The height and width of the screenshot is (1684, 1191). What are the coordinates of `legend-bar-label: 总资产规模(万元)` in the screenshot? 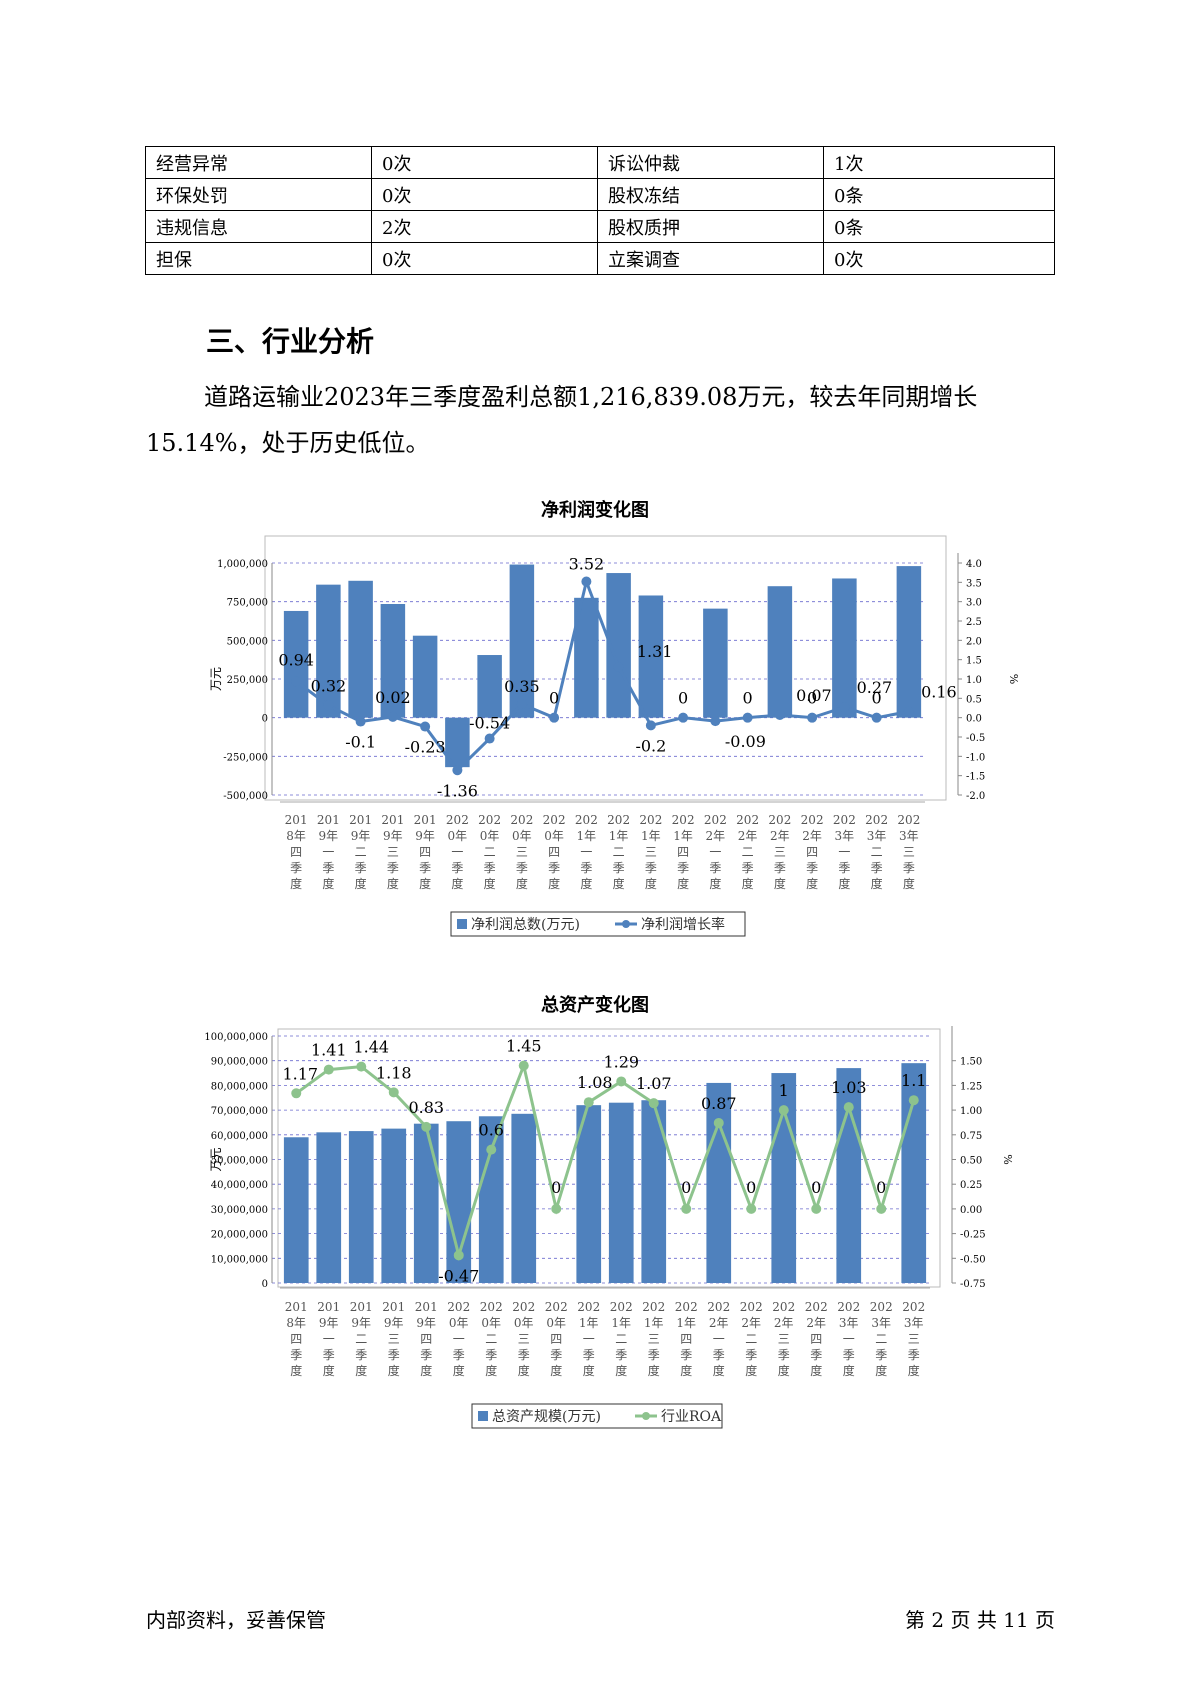 It's located at (546, 1417).